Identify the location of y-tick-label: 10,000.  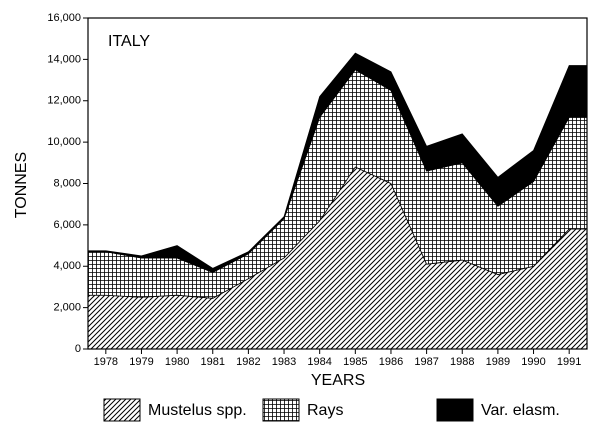
(64, 142).